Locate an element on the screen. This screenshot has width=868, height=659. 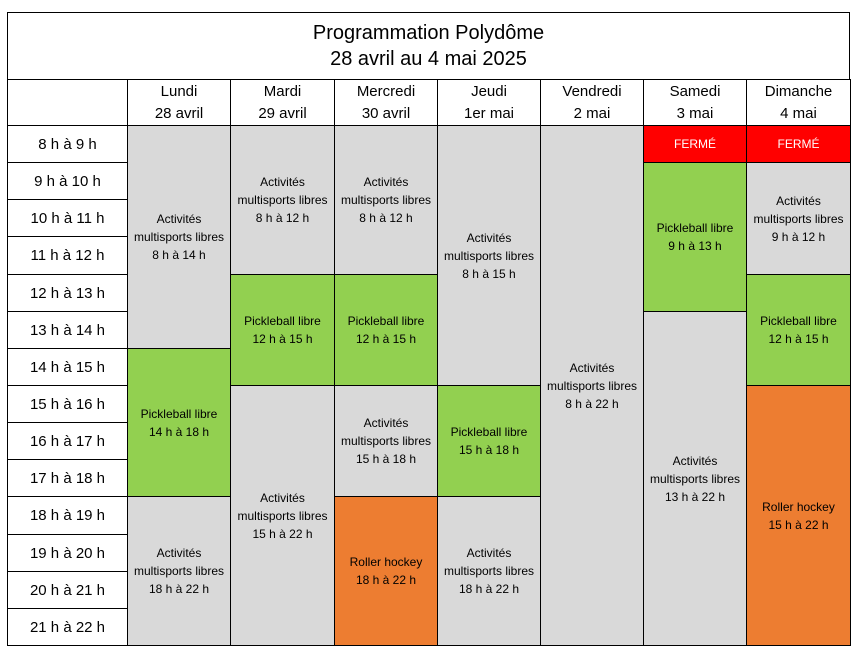
time-slot-label: 18 h à 19 h is located at coordinates (67, 515).